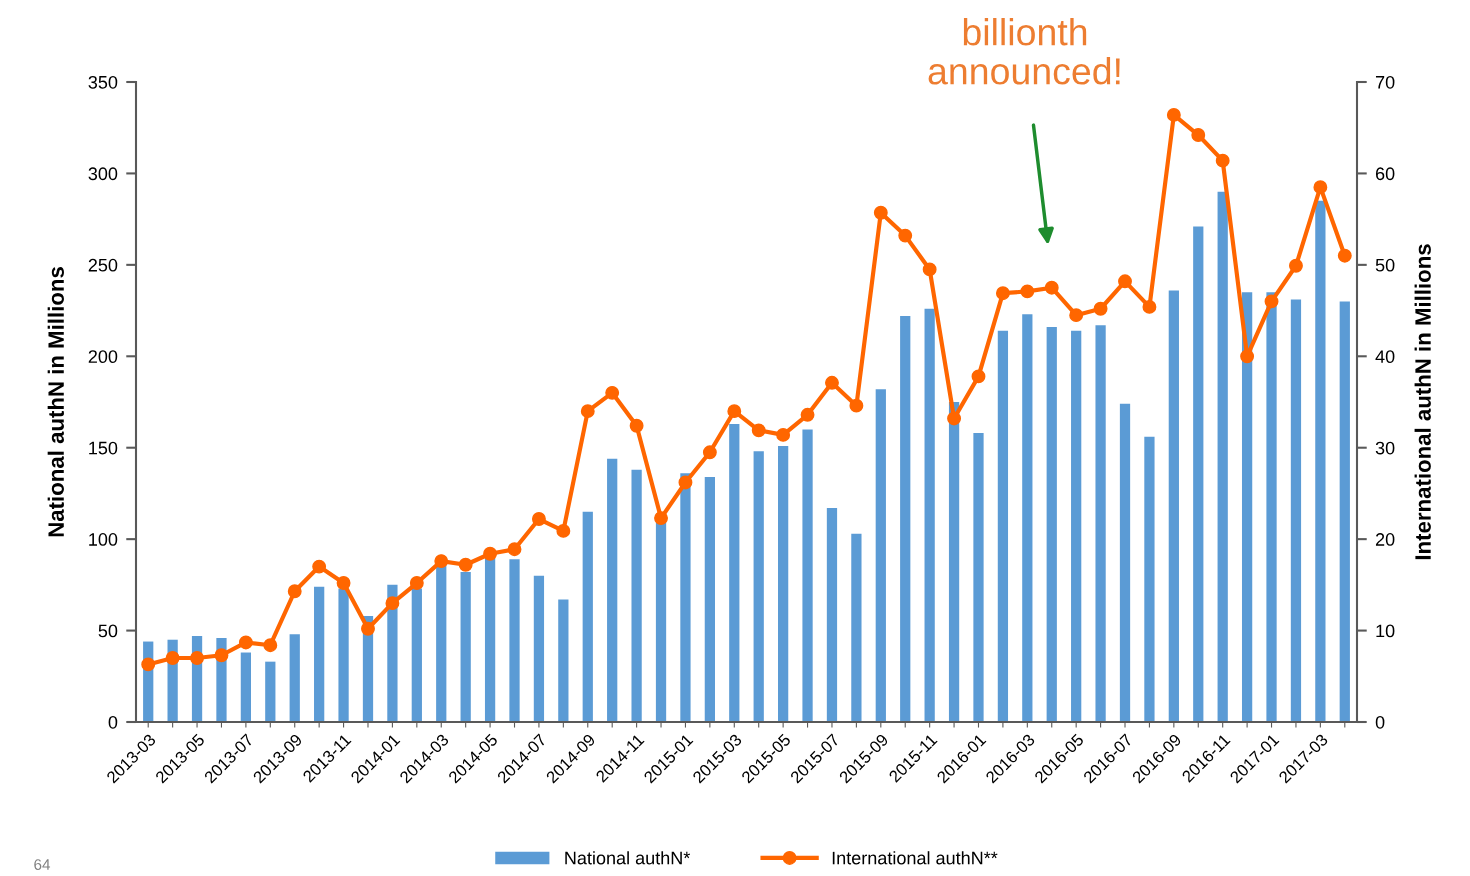 This screenshot has width=1470, height=876. I want to click on y-tick-label: 100, so click(103, 539).